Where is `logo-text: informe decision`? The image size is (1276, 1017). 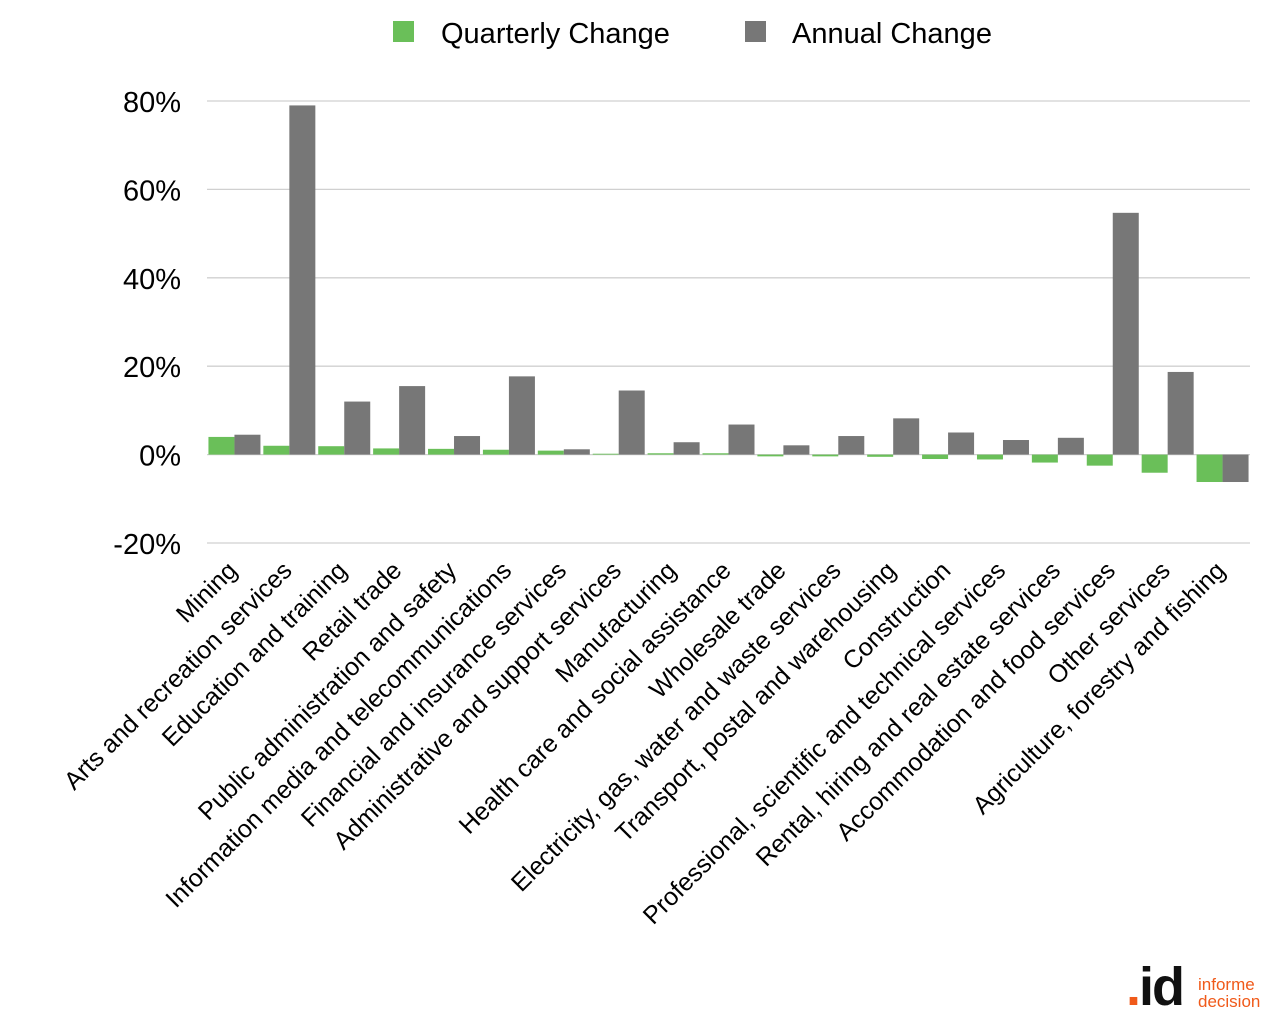
logo-text: informe decision is located at coordinates (1229, 993).